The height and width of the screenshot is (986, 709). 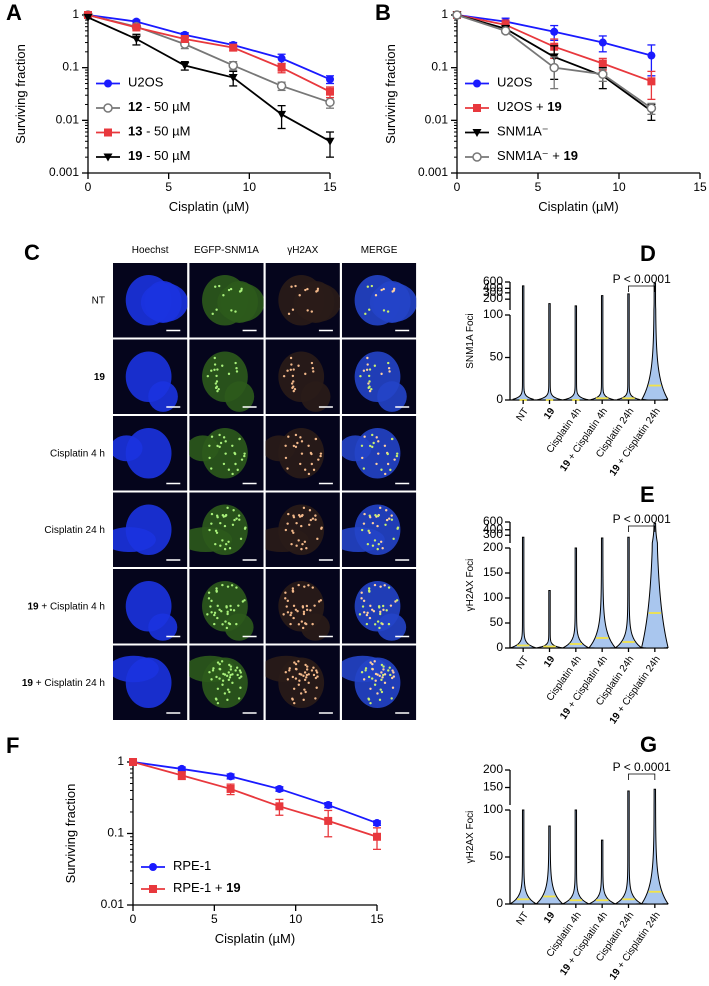 What do you see at coordinates (209, 53) in the screenshot?
I see `series-line` at bounding box center [209, 53].